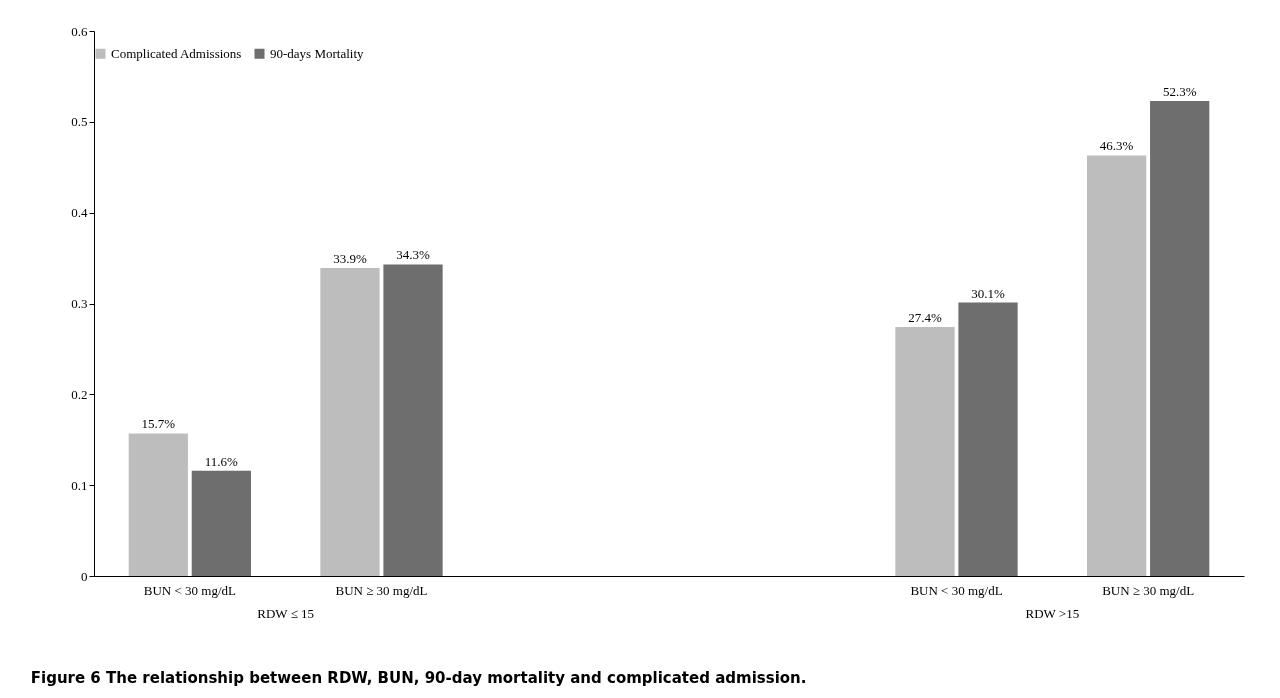 This screenshot has height=698, width=1280. I want to click on data-label: 15.7%, so click(158, 424).